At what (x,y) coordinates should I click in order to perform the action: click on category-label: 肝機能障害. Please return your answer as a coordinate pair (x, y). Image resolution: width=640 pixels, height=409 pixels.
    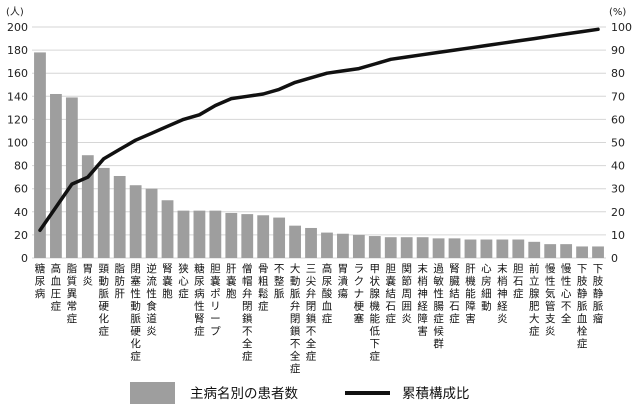
    Looking at the image, I should click on (470, 294).